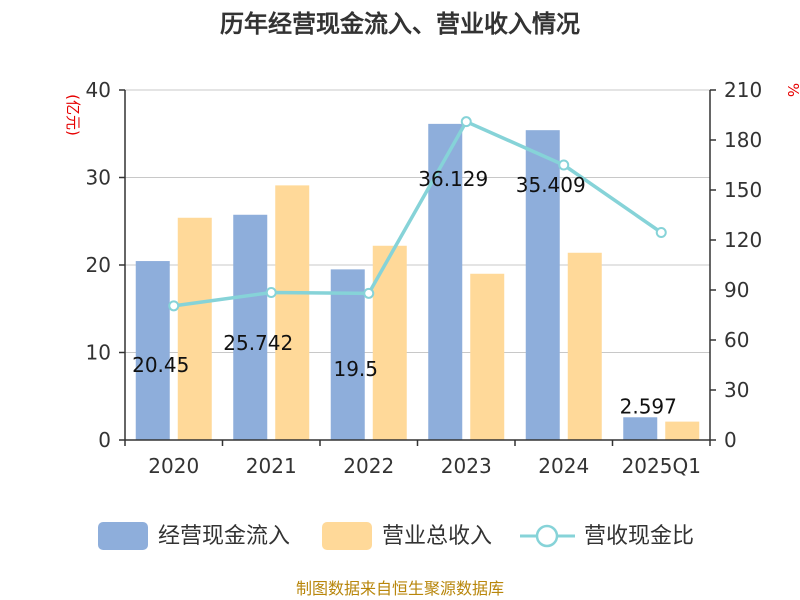  I want to click on x-tick-label: 2022, so click(368, 466).